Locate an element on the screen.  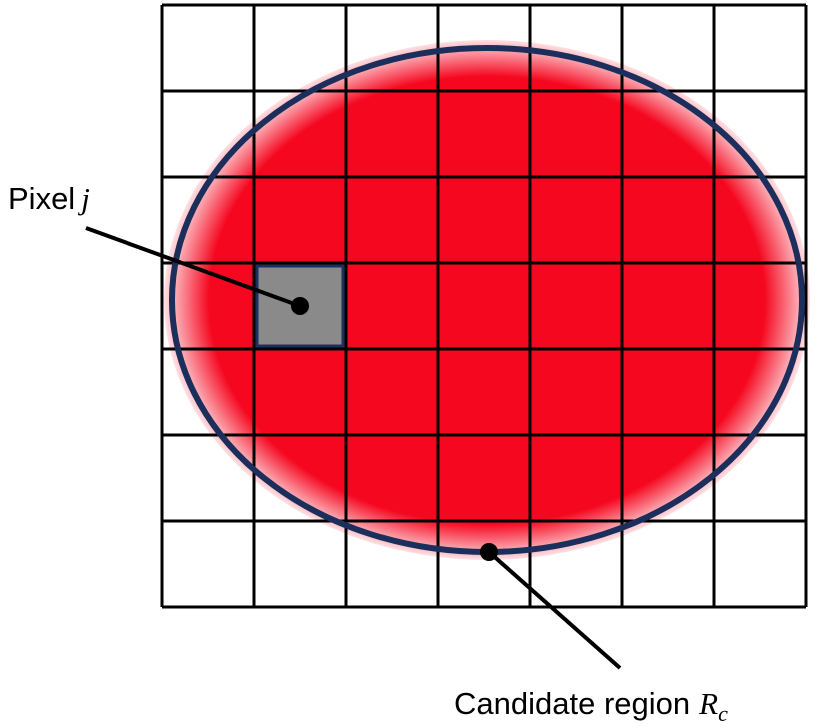
pixel-label-text: Pixel is located at coordinates (41, 198).